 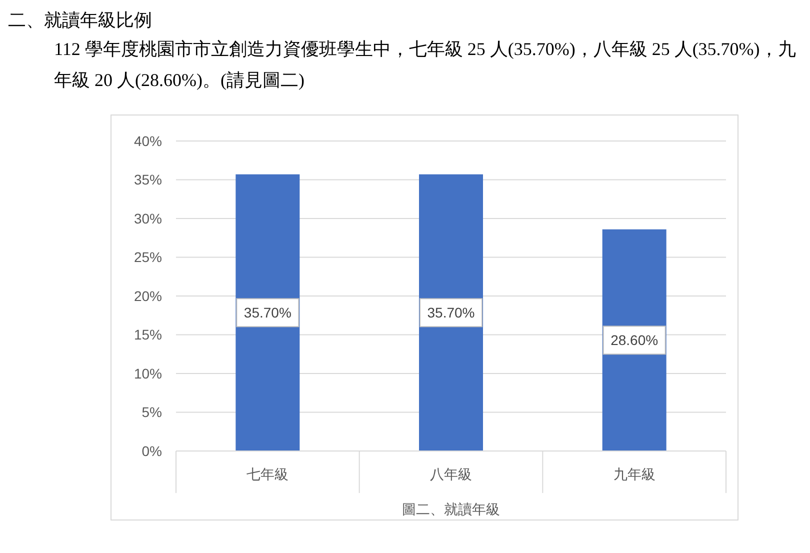 What do you see at coordinates (148, 334) in the screenshot?
I see `y-tick-label: 15%` at bounding box center [148, 334].